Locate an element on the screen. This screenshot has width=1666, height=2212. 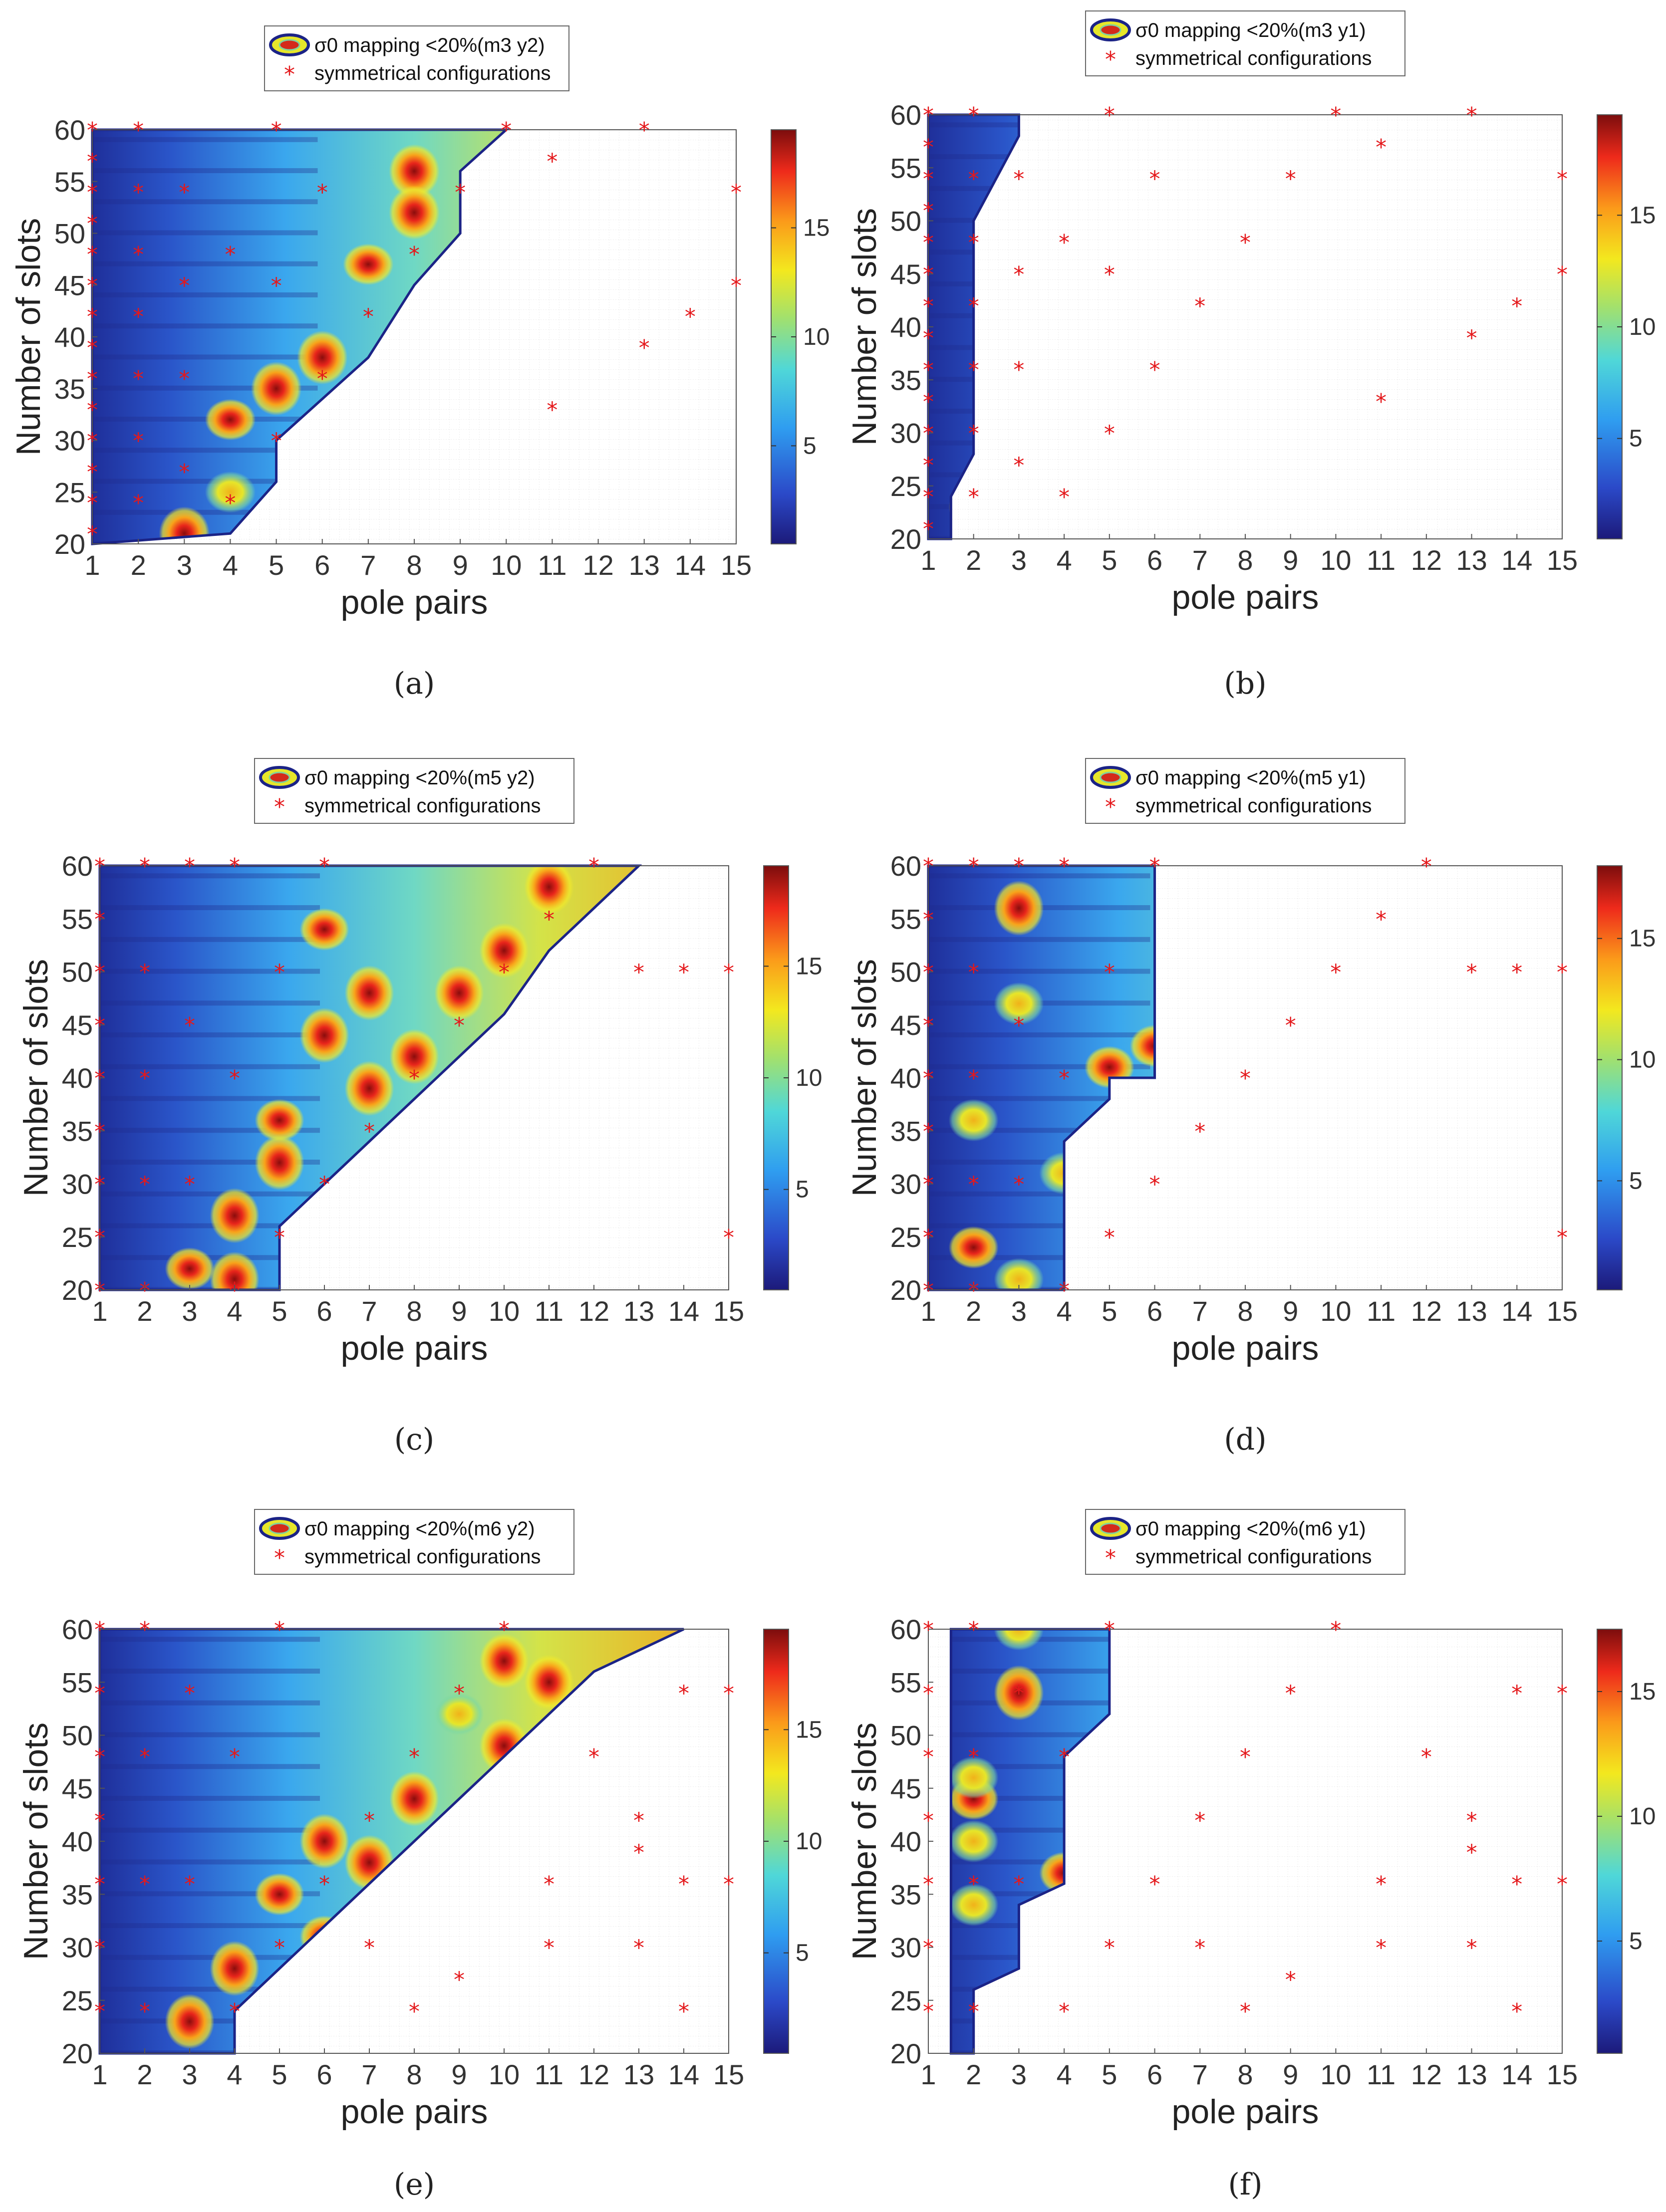
legend-label-symmetrical: symmetrical configurations is located at coordinates (422, 1557).